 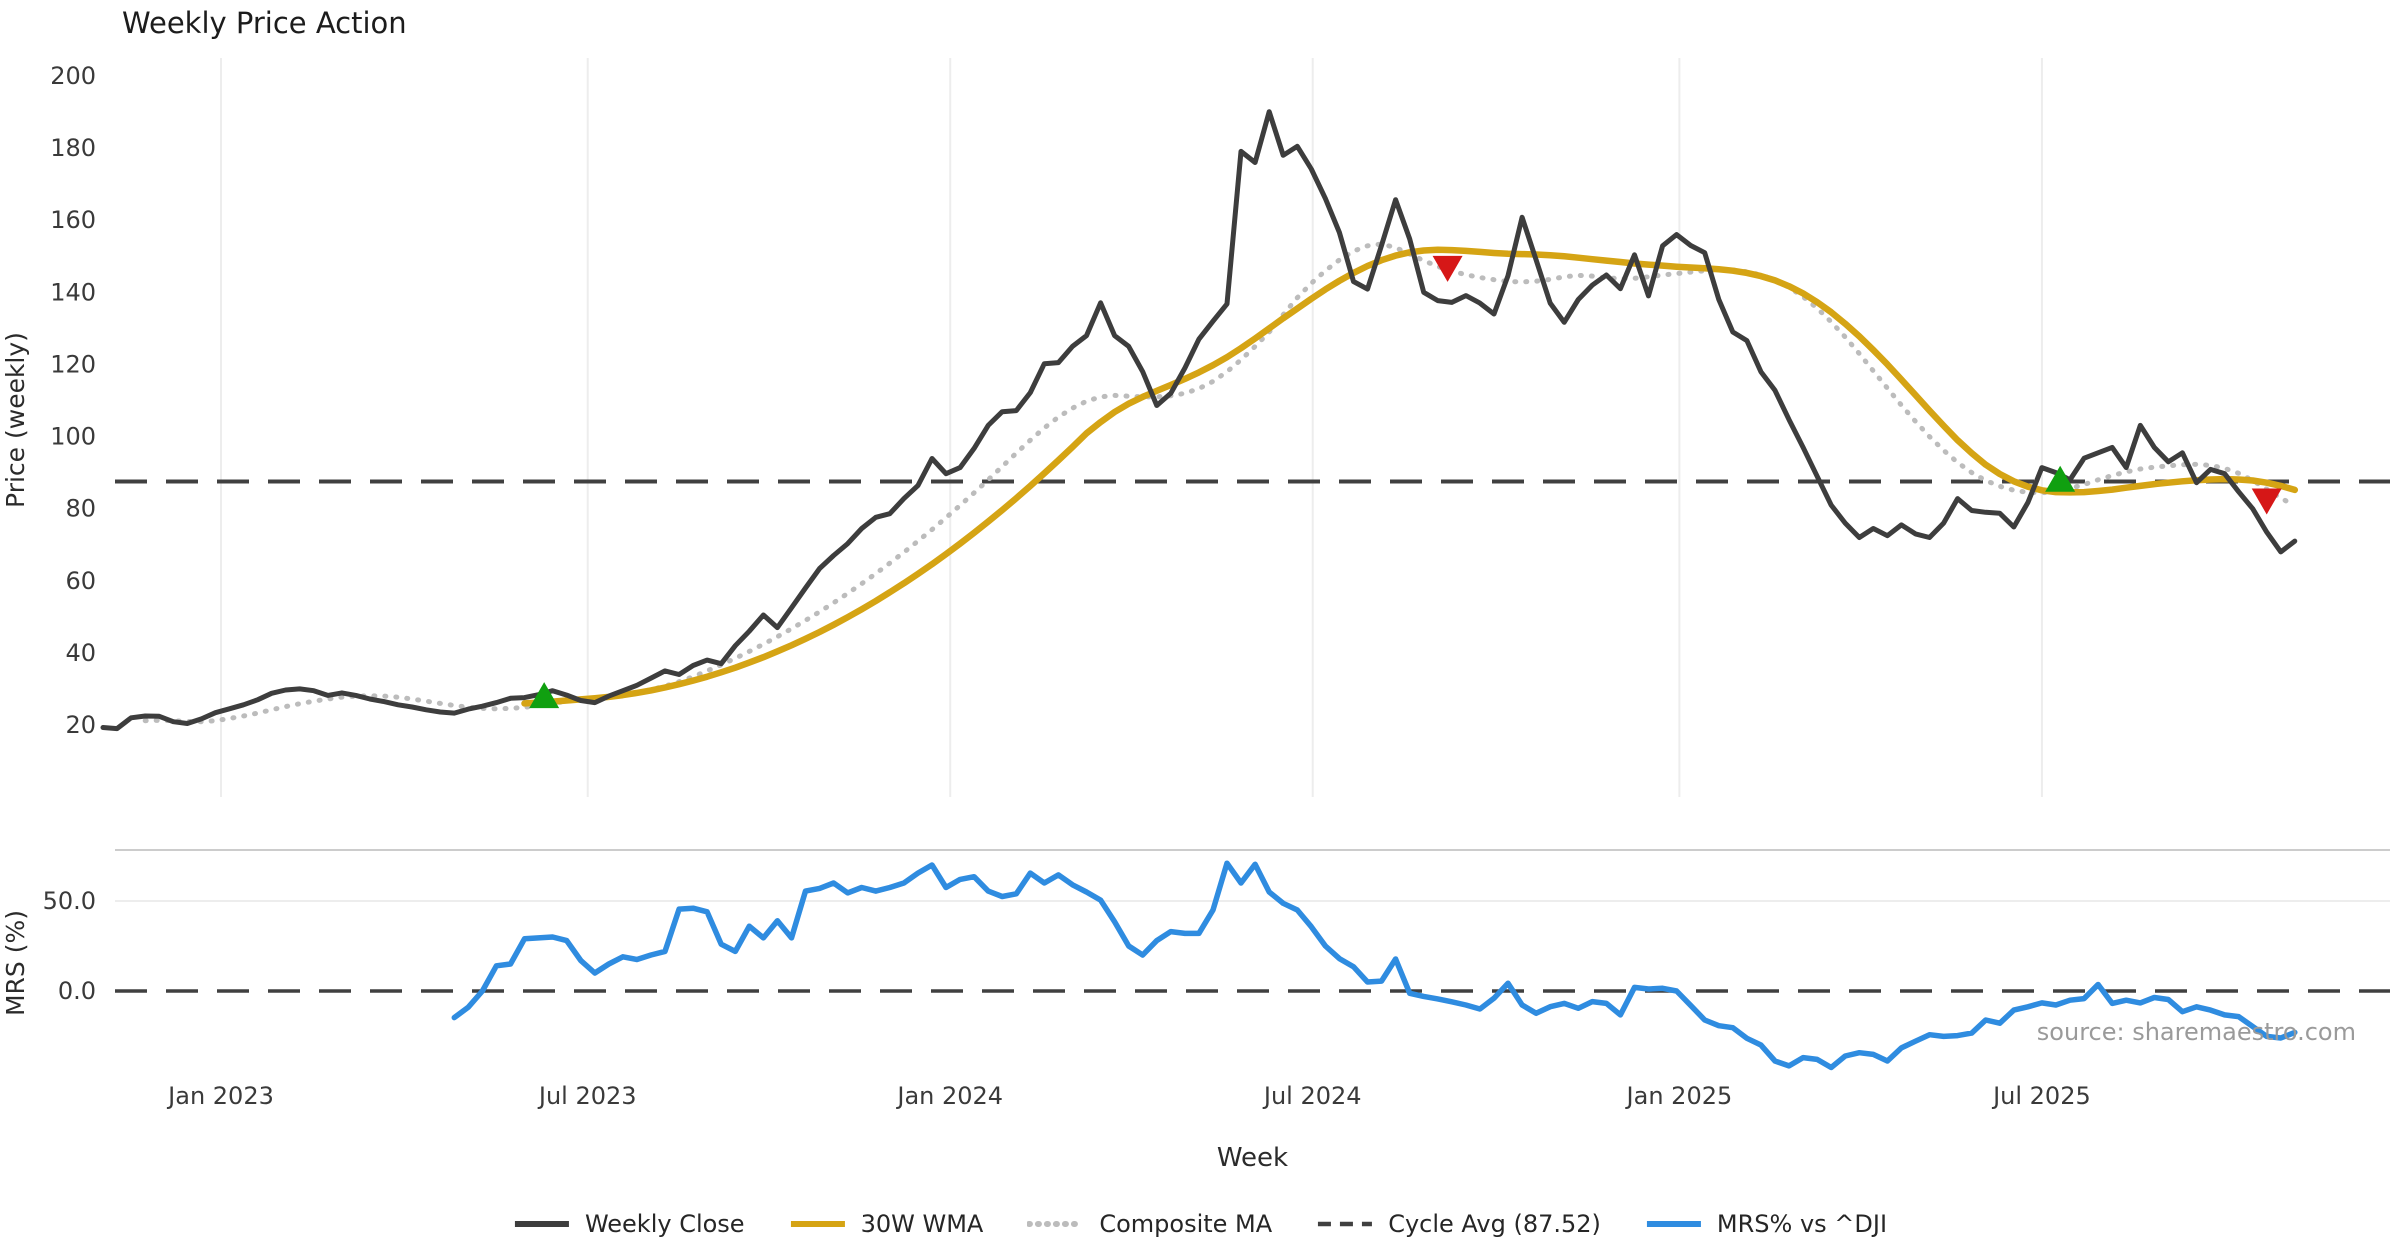 I want to click on price-y-tick-label: 60, so click(x=80, y=581).